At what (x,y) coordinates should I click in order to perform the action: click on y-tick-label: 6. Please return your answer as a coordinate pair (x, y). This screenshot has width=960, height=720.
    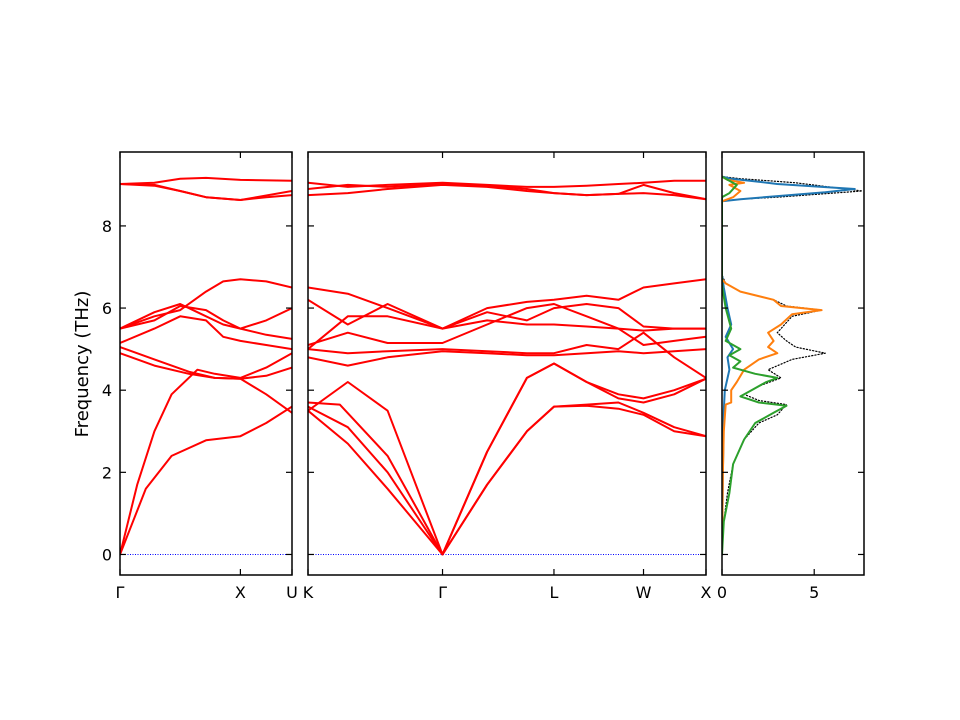
    Looking at the image, I should click on (107, 308).